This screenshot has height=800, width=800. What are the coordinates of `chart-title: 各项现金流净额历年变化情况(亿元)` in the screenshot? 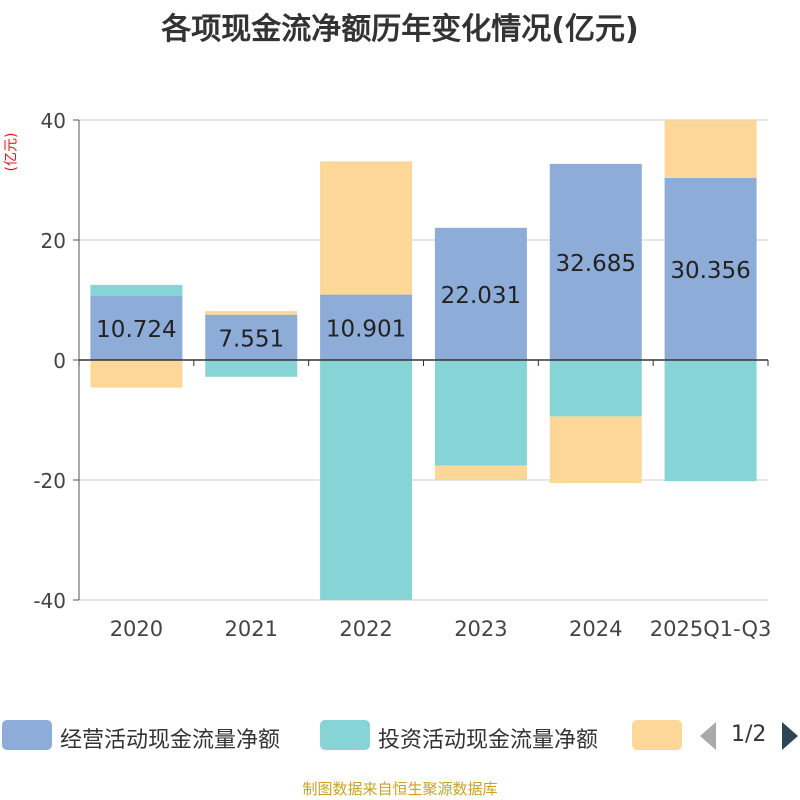 It's located at (400, 29).